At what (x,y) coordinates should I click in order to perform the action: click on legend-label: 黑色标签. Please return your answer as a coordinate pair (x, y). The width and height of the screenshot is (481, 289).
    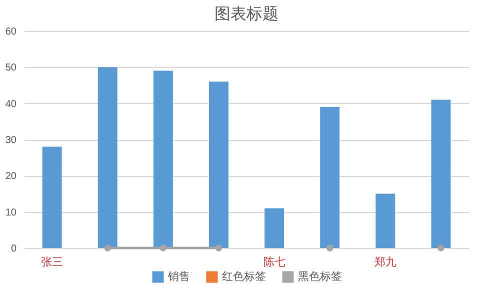
    Looking at the image, I should click on (320, 277).